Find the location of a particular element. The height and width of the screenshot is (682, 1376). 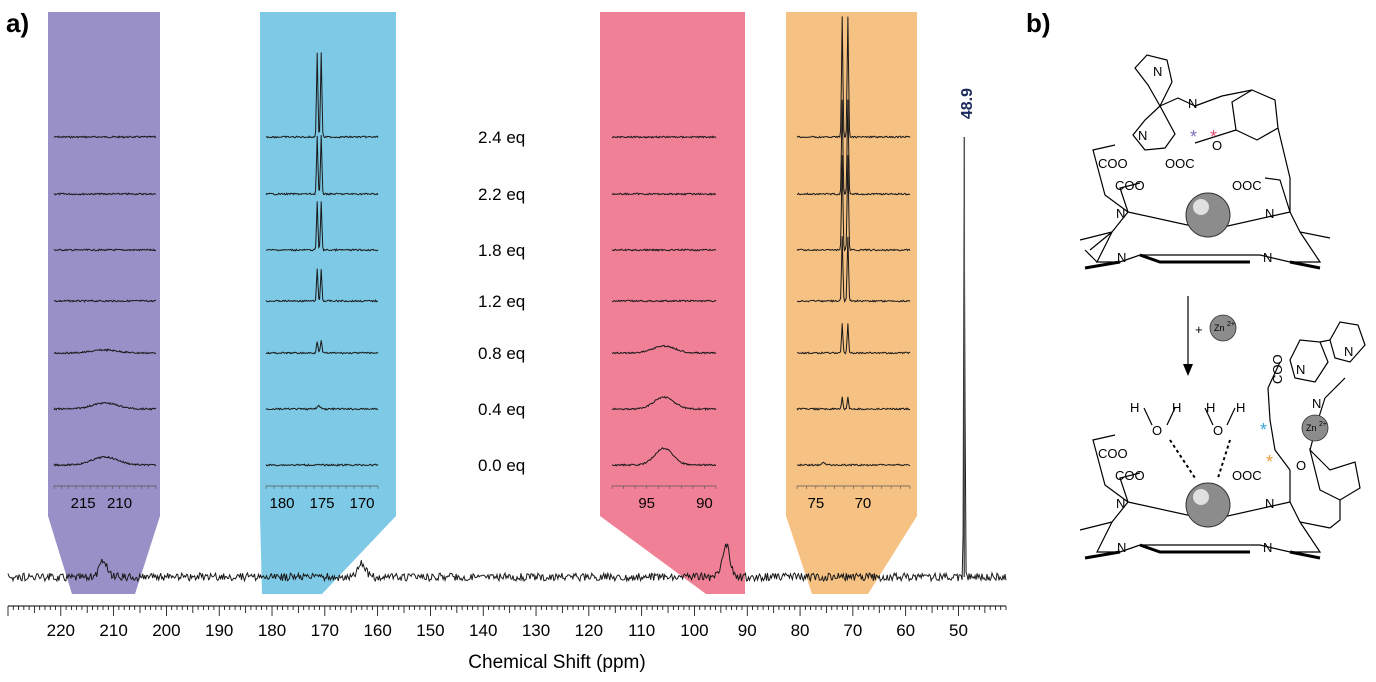

label-n-pyridine-1: N is located at coordinates (1157, 71).